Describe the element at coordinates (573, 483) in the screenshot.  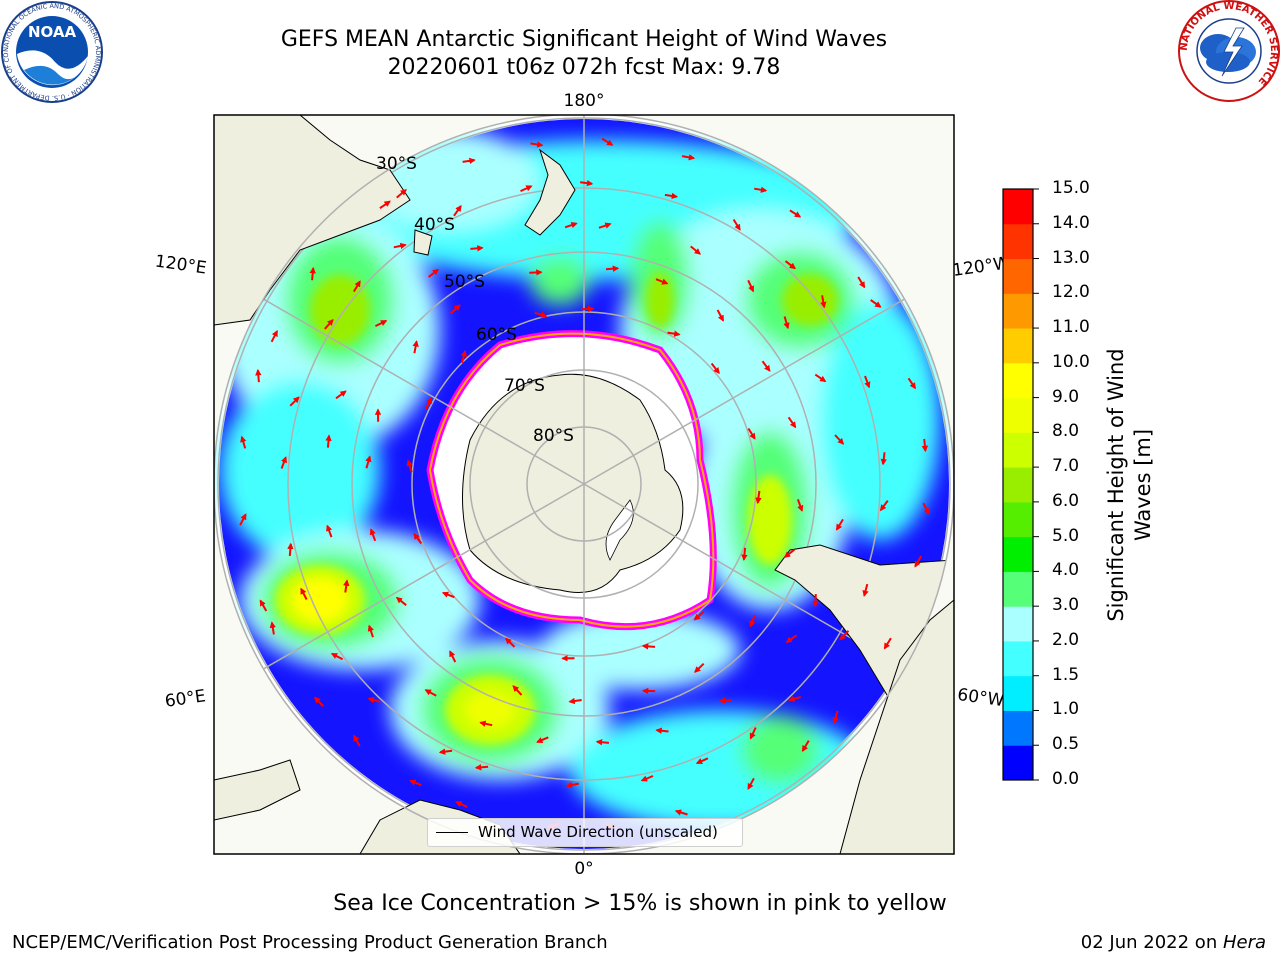
I see `antarctica-coast` at that location.